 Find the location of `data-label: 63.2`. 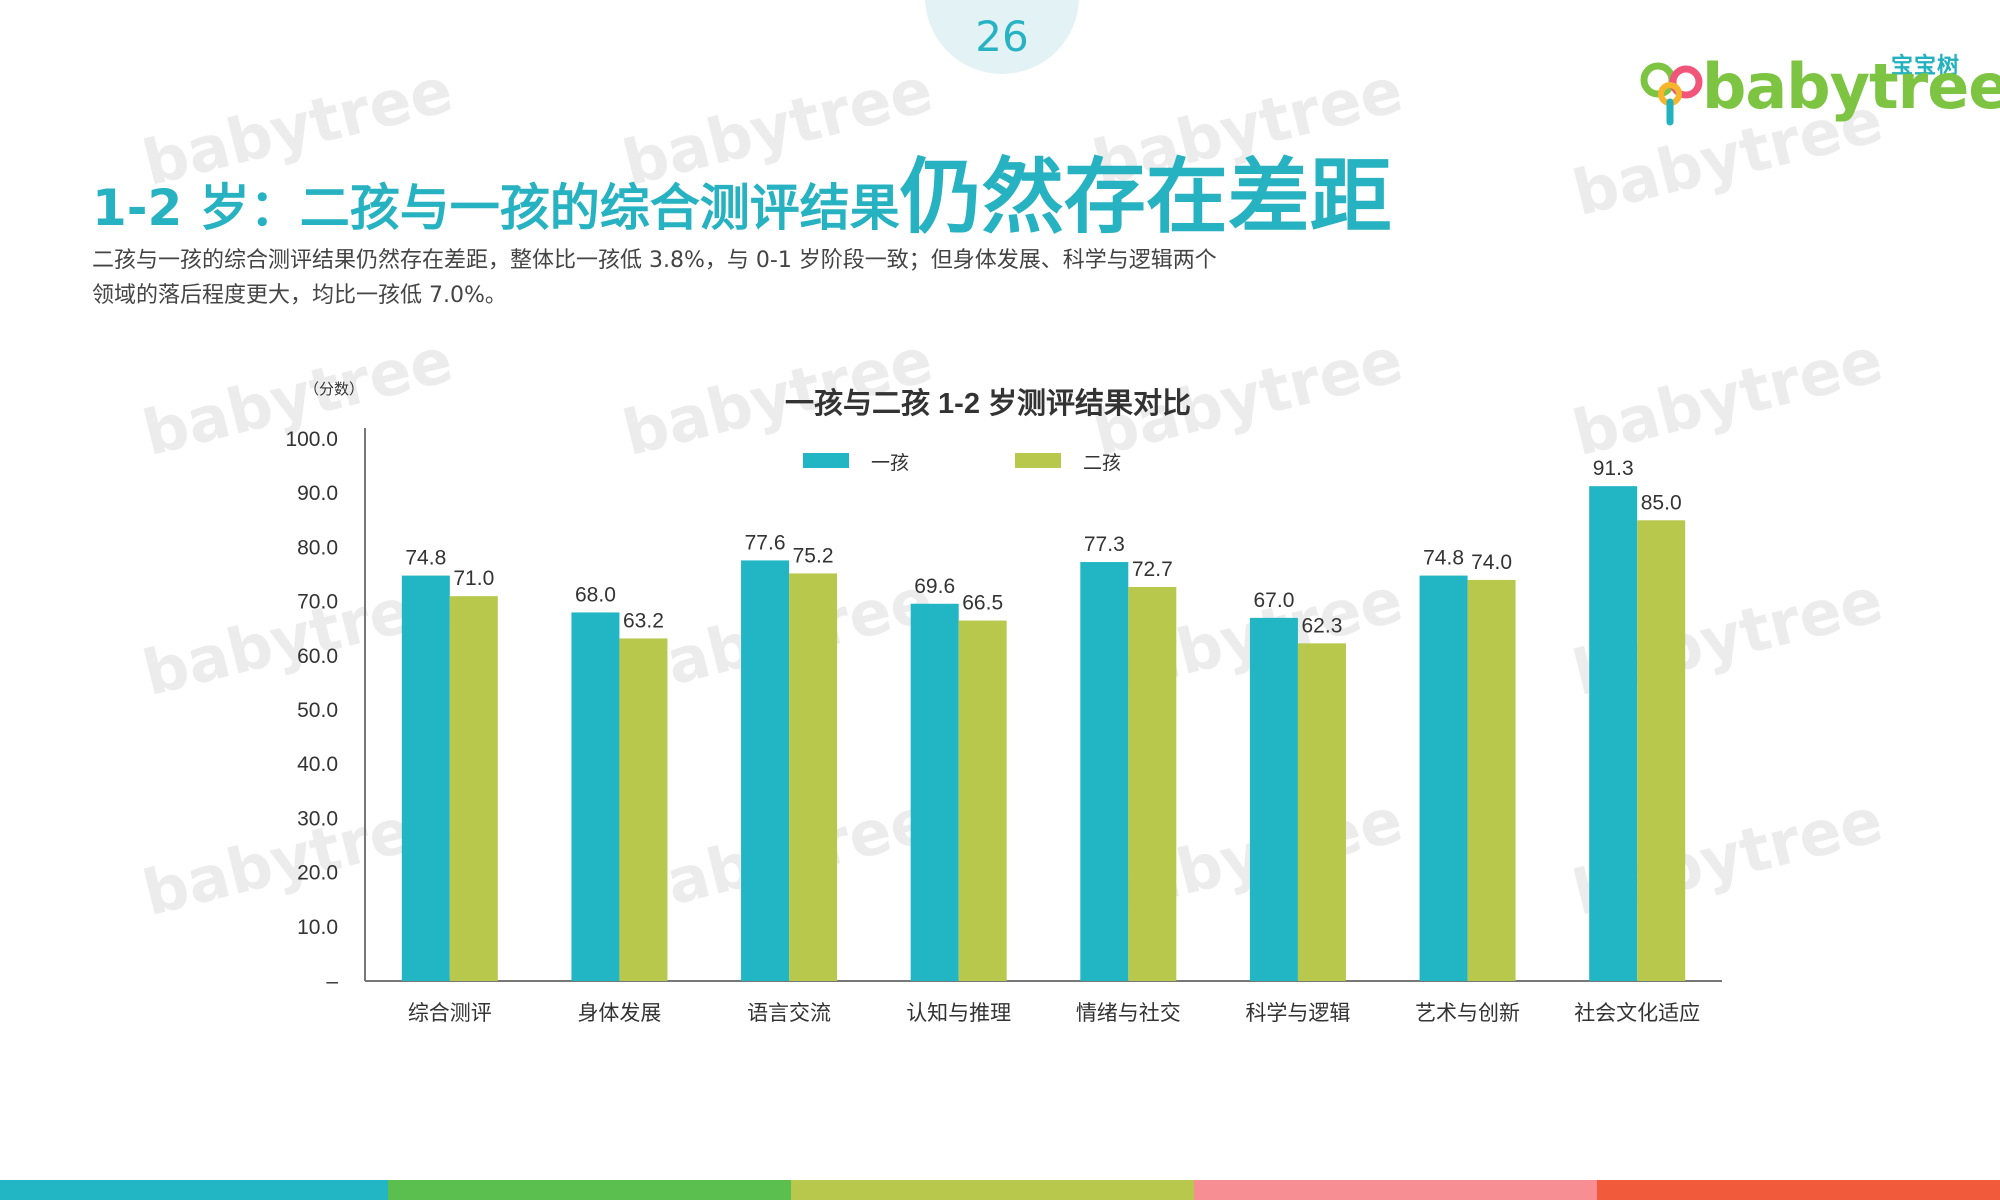

data-label: 63.2 is located at coordinates (643, 620).